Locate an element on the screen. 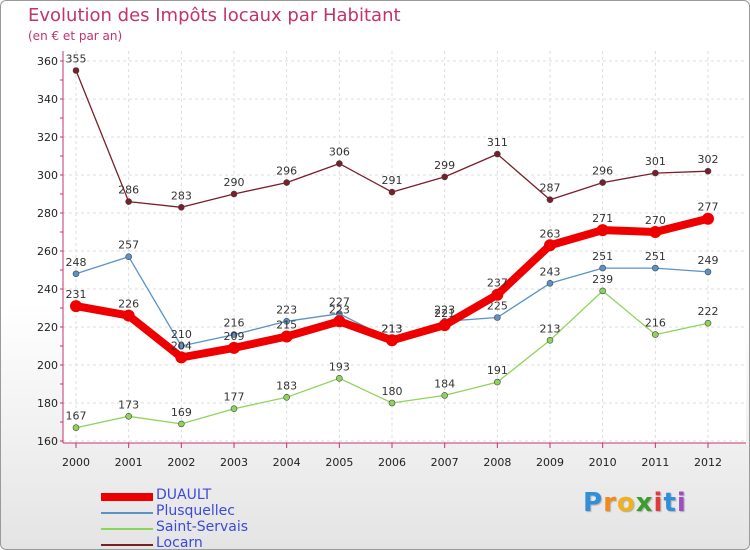  data-label-plusquellec: 223 is located at coordinates (286, 309).